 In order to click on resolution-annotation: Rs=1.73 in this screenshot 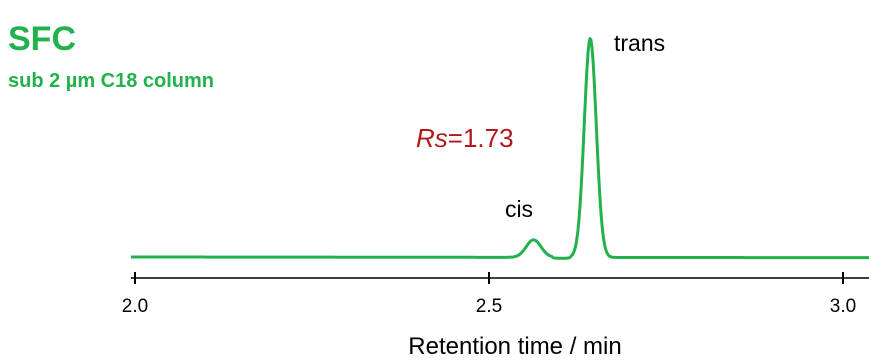, I will do `click(465, 138)`.